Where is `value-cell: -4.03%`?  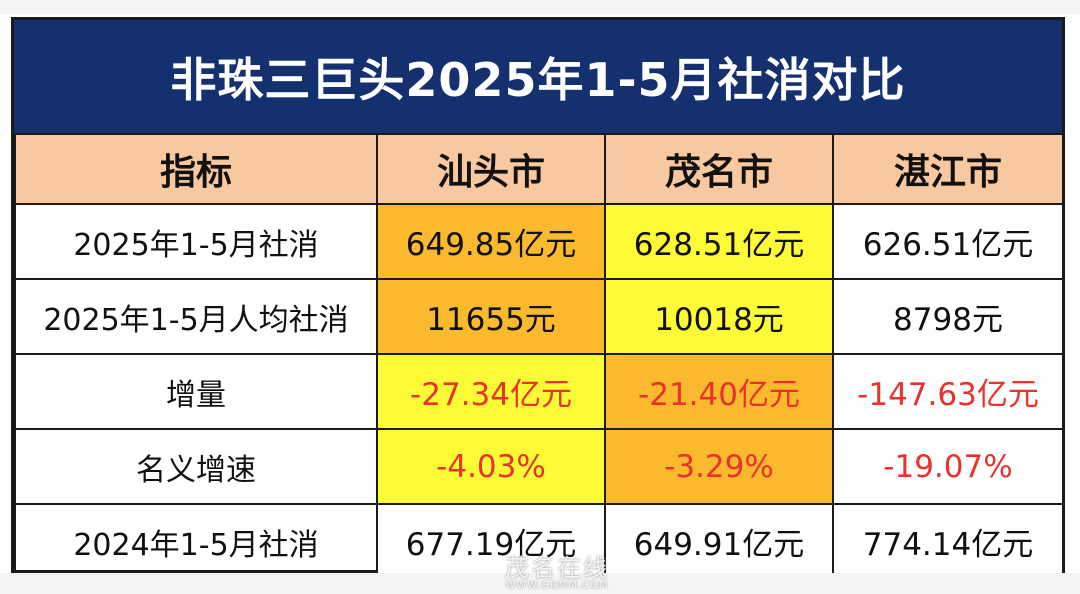 value-cell: -4.03% is located at coordinates (491, 466).